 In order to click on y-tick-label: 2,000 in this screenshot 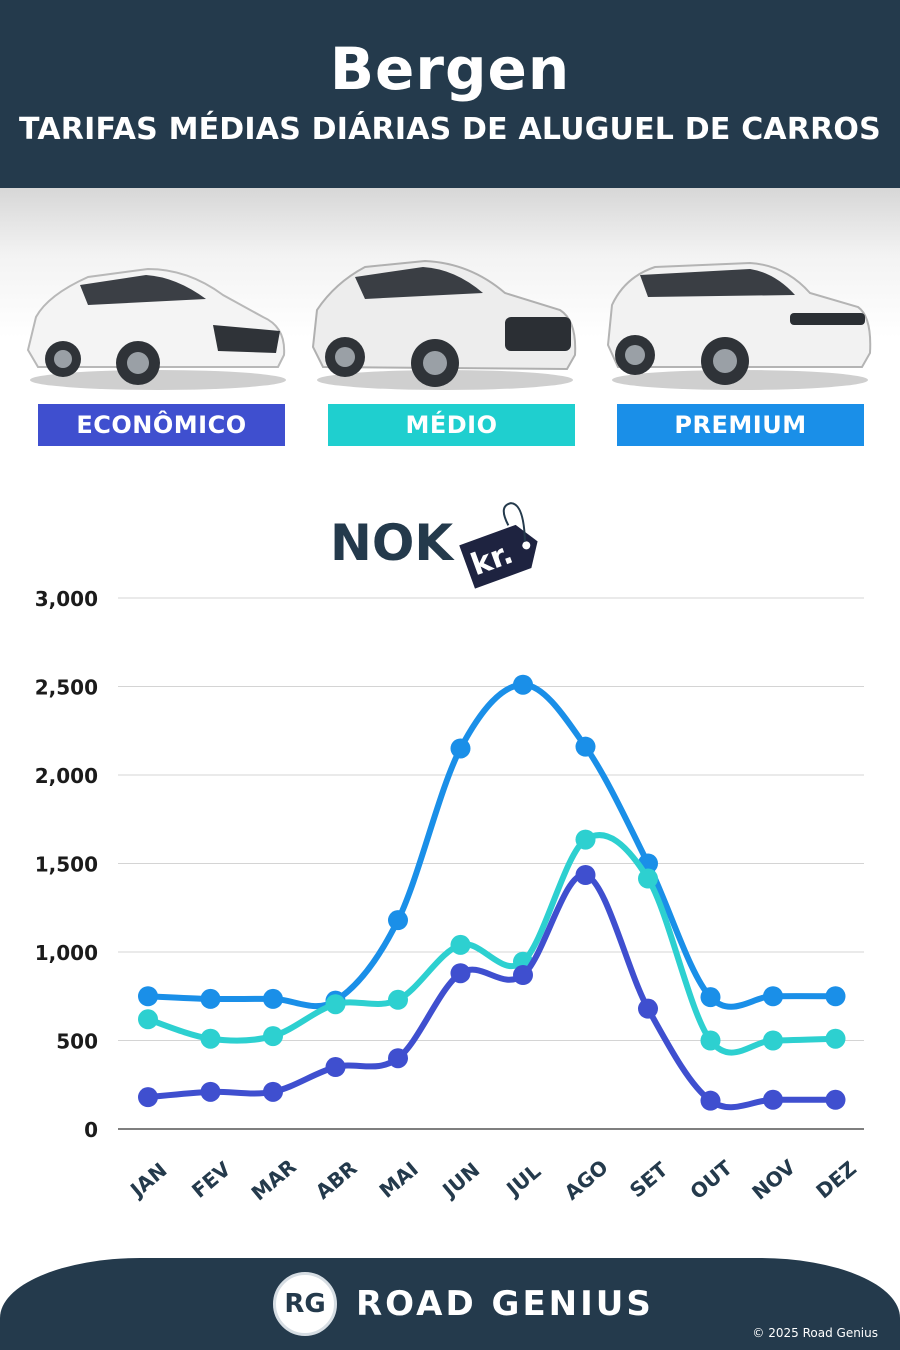, I will do `click(66, 776)`.